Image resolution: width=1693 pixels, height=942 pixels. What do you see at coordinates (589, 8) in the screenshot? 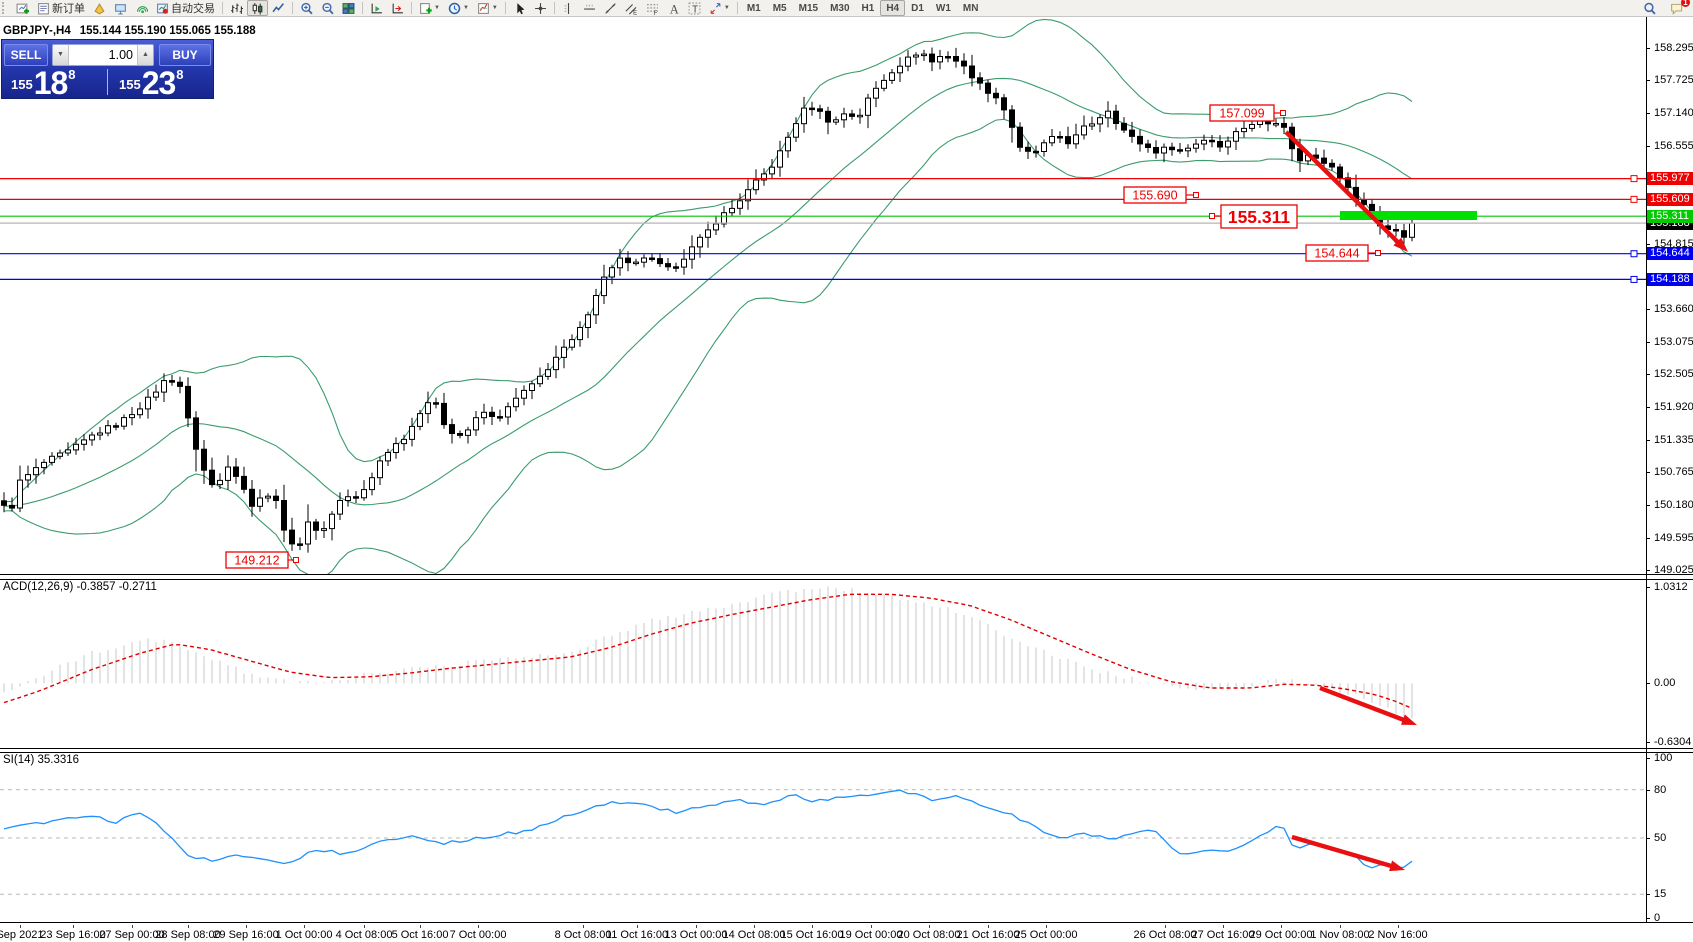
I see `horizontal-line-button` at bounding box center [589, 8].